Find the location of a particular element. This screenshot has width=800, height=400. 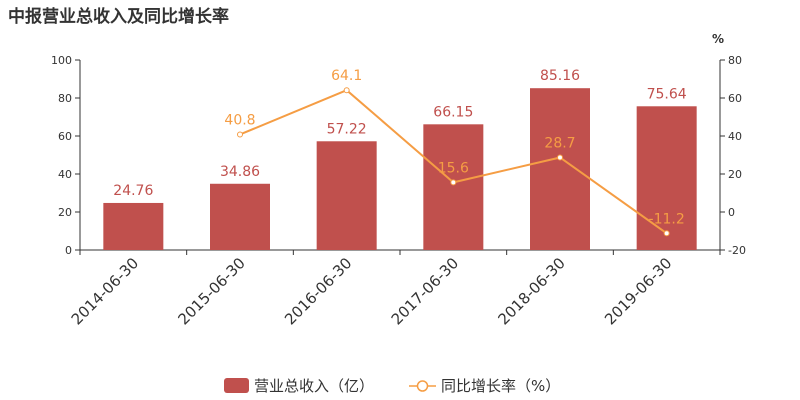

left-tick-label: 40 is located at coordinates (65, 174).